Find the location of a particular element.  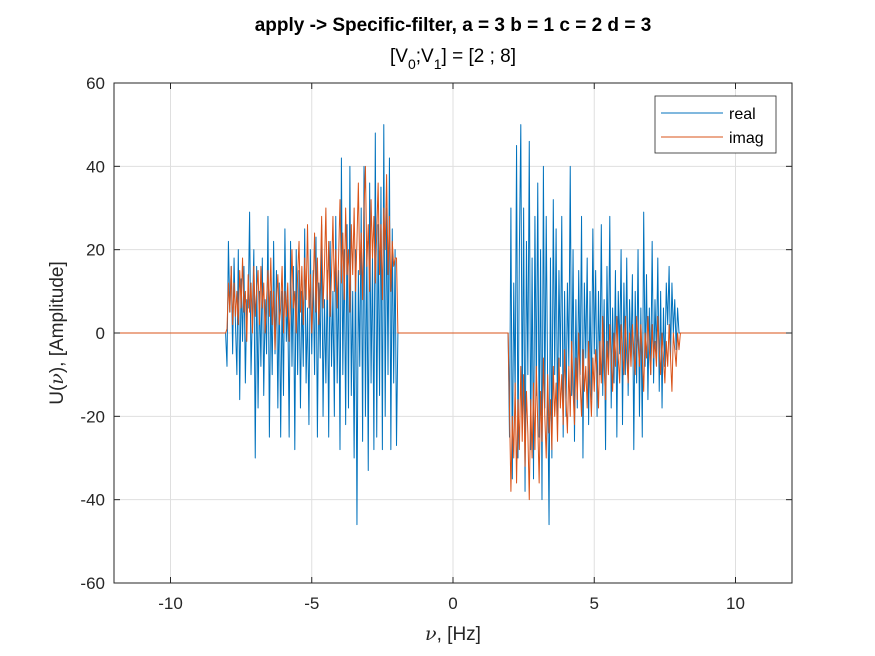

subtitle-sub0: 0 is located at coordinates (412, 64).